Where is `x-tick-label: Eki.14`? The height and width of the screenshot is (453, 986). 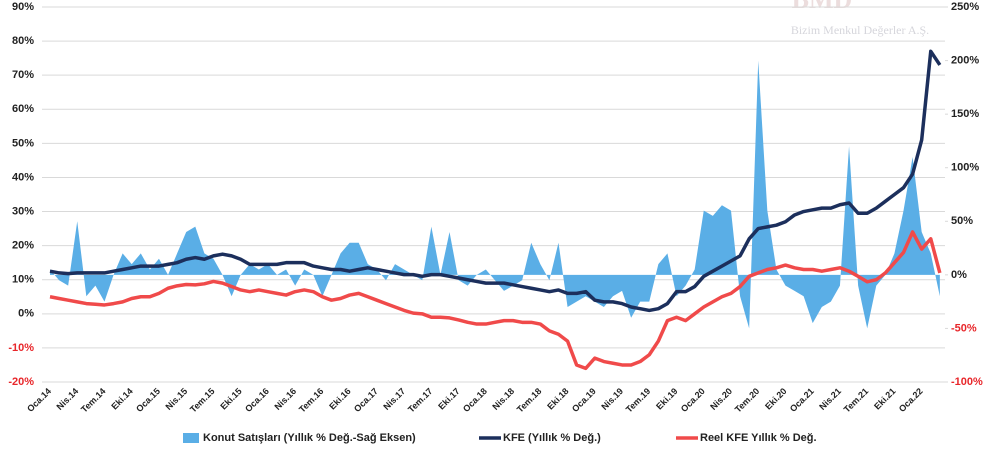
x-tick-label: Eki.14 is located at coordinates (121, 398).